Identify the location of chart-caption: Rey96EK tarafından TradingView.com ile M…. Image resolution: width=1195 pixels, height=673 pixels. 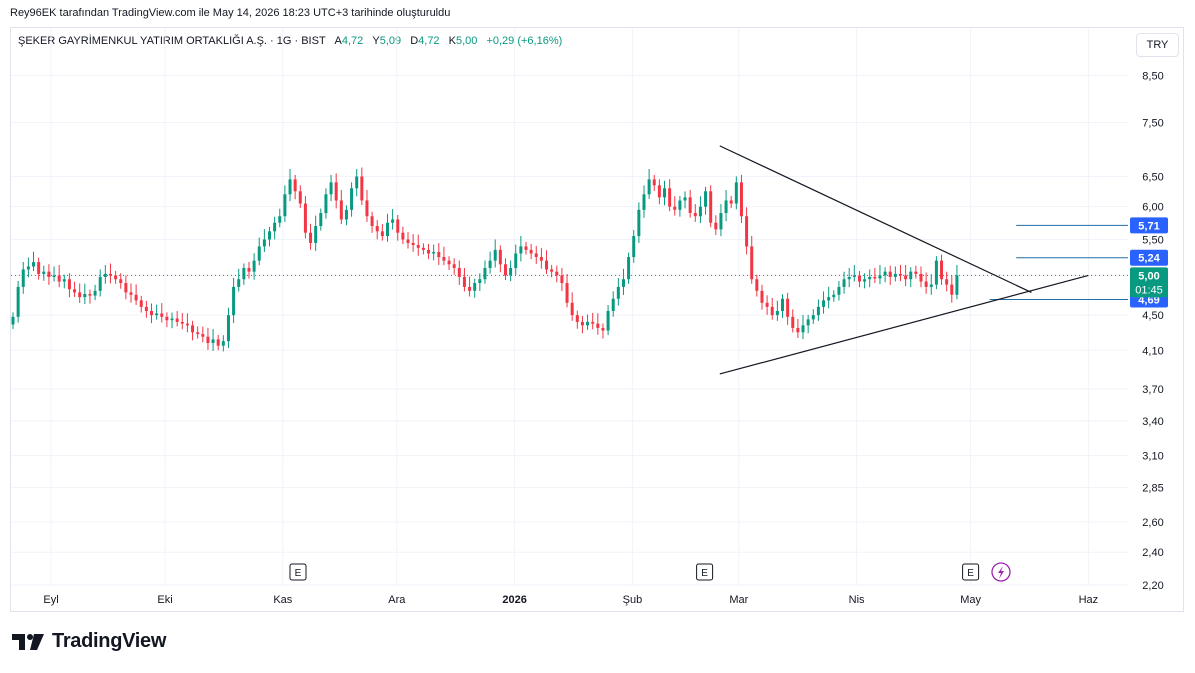
(230, 13).